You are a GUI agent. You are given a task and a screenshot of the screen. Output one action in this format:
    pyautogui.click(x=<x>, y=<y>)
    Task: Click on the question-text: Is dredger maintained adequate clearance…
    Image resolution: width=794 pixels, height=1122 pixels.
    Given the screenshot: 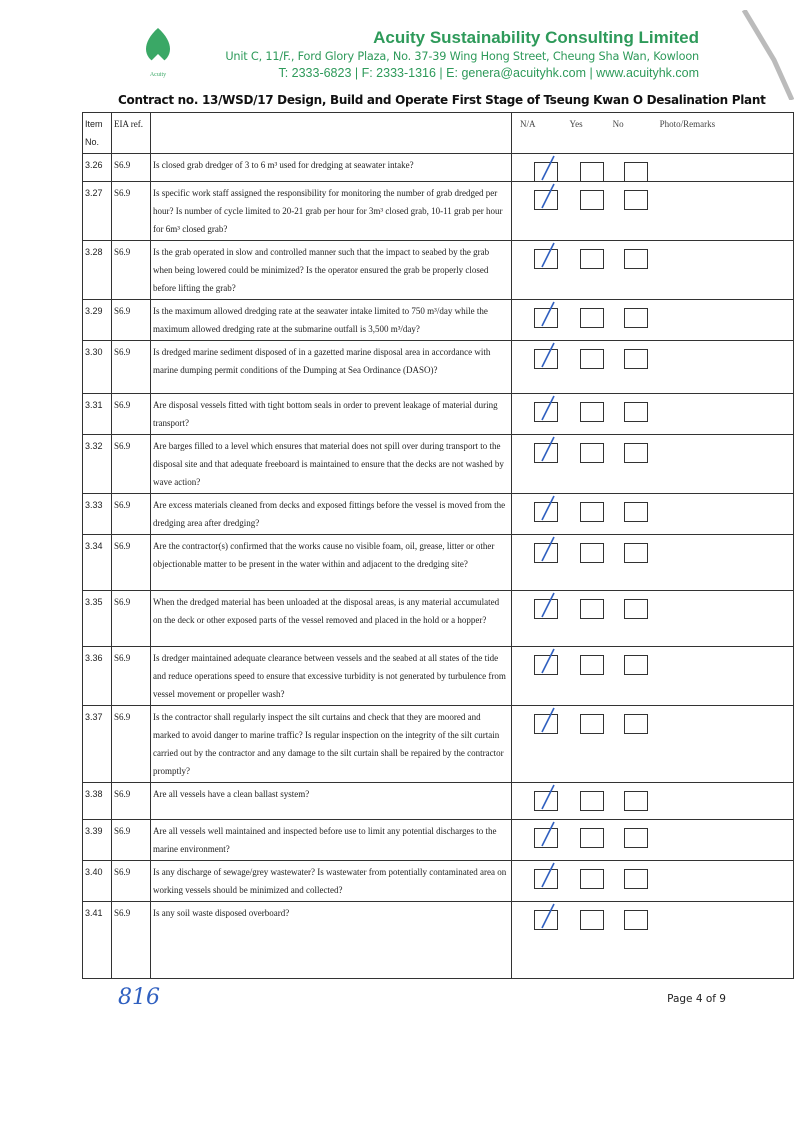 What is the action you would take?
    pyautogui.click(x=331, y=676)
    